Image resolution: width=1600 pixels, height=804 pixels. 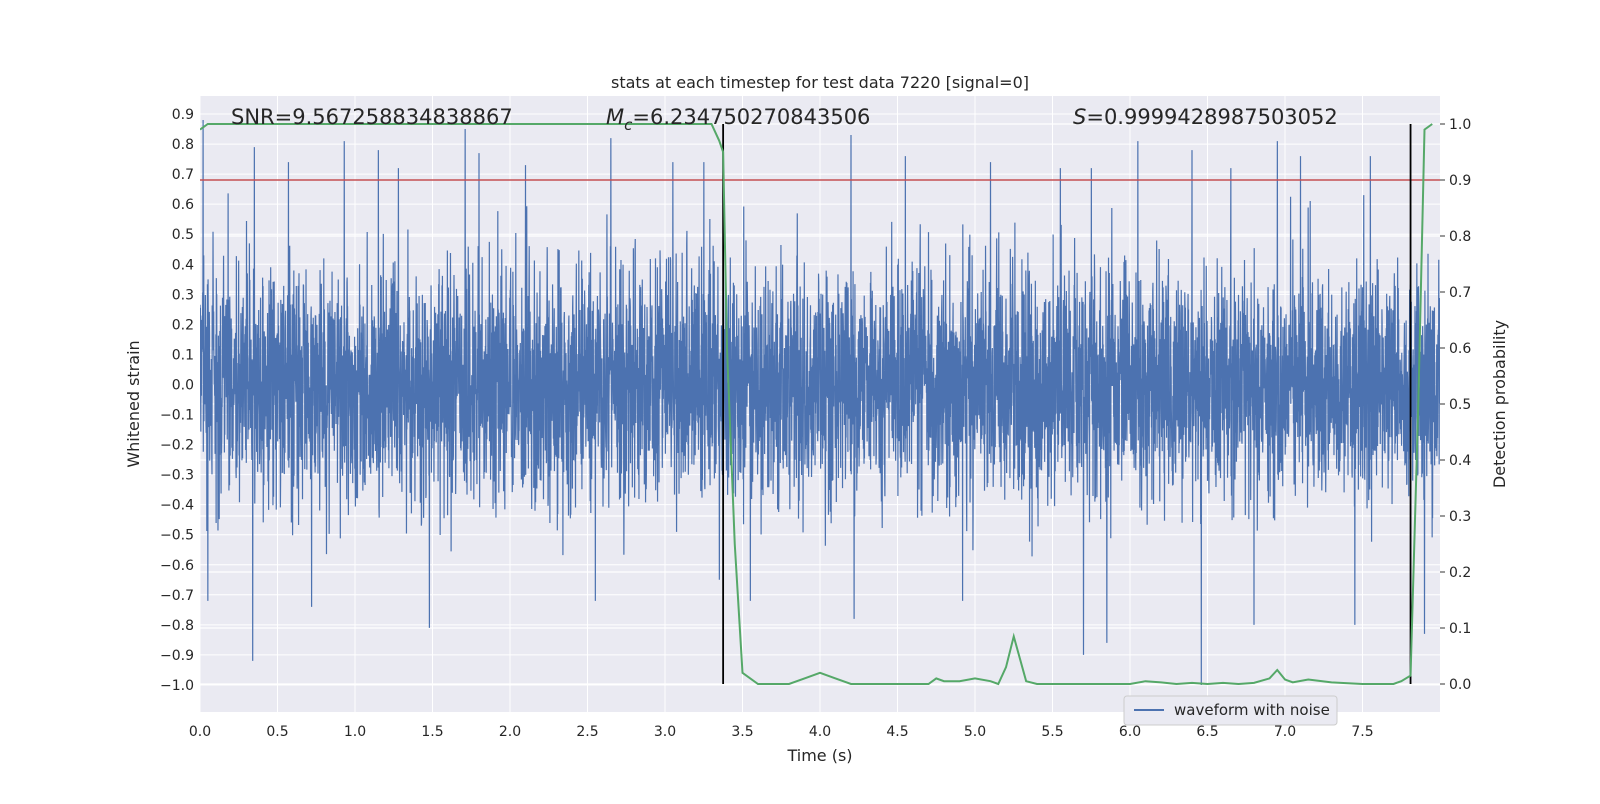 What do you see at coordinates (432, 732) in the screenshot?
I see `x-tick-label: 1.5` at bounding box center [432, 732].